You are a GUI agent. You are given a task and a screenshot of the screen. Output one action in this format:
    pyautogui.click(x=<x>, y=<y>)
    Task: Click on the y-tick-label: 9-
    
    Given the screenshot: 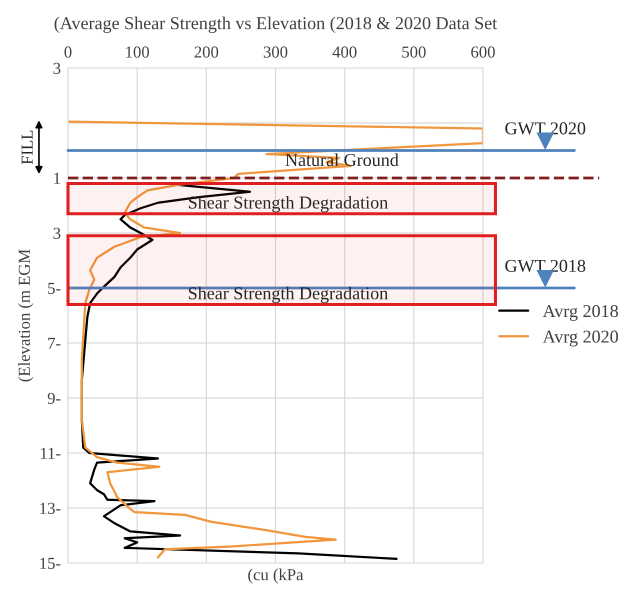 What is the action you would take?
    pyautogui.click(x=54, y=398)
    